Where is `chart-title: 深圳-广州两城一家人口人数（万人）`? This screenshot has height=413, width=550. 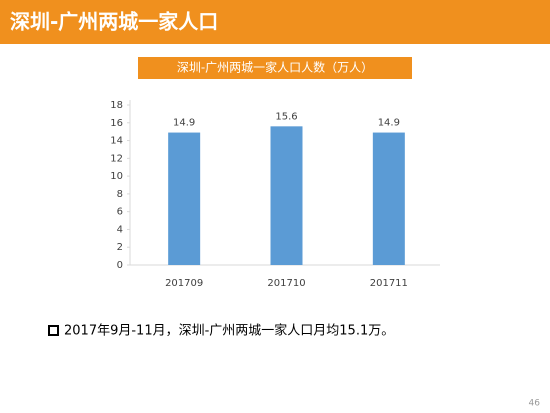
chart-title: 深圳-广州两城一家人口人数（万人） is located at coordinates (275, 67).